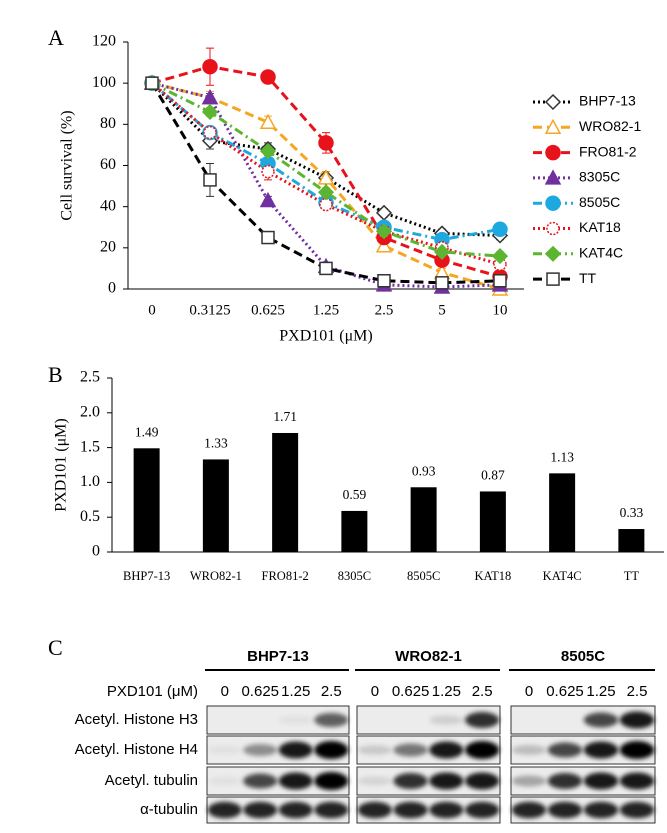 This screenshot has height=833, width=667. What do you see at coordinates (90, 446) in the screenshot?
I see `y-tick-label: 1.5` at bounding box center [90, 446].